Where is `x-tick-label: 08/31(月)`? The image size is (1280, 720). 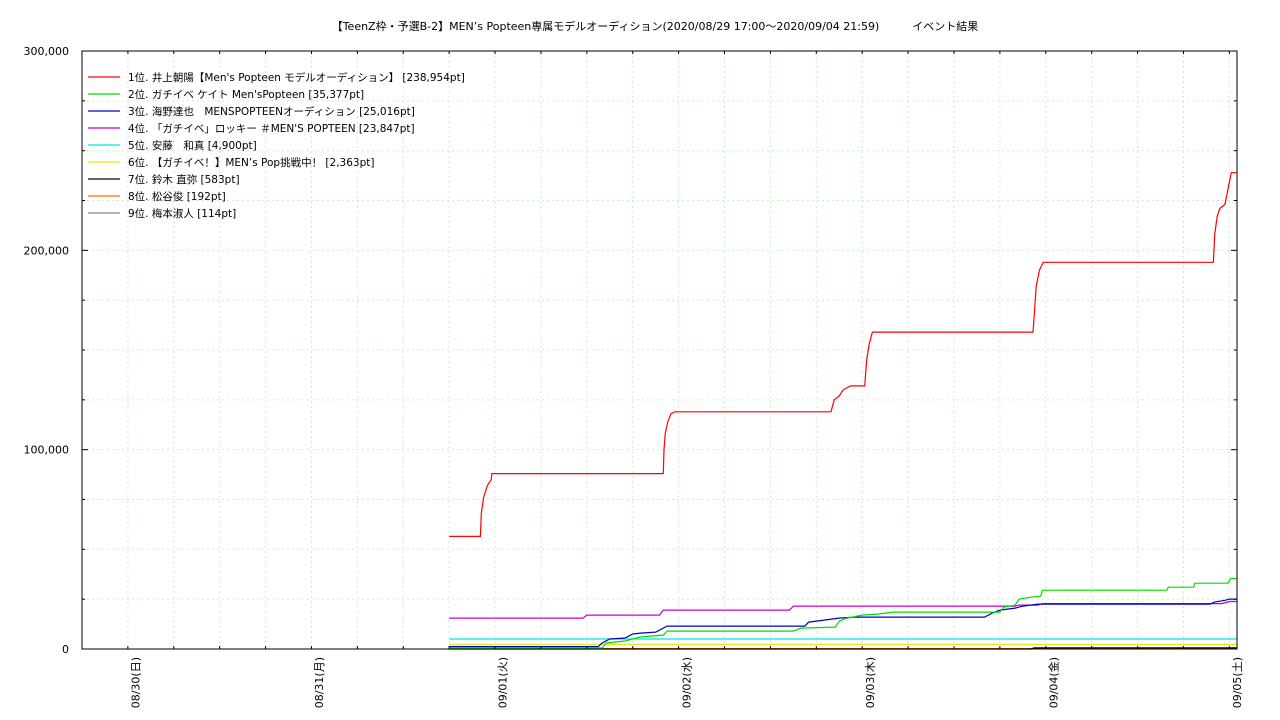
x-tick-label: 08/31(月) is located at coordinates (319, 682).